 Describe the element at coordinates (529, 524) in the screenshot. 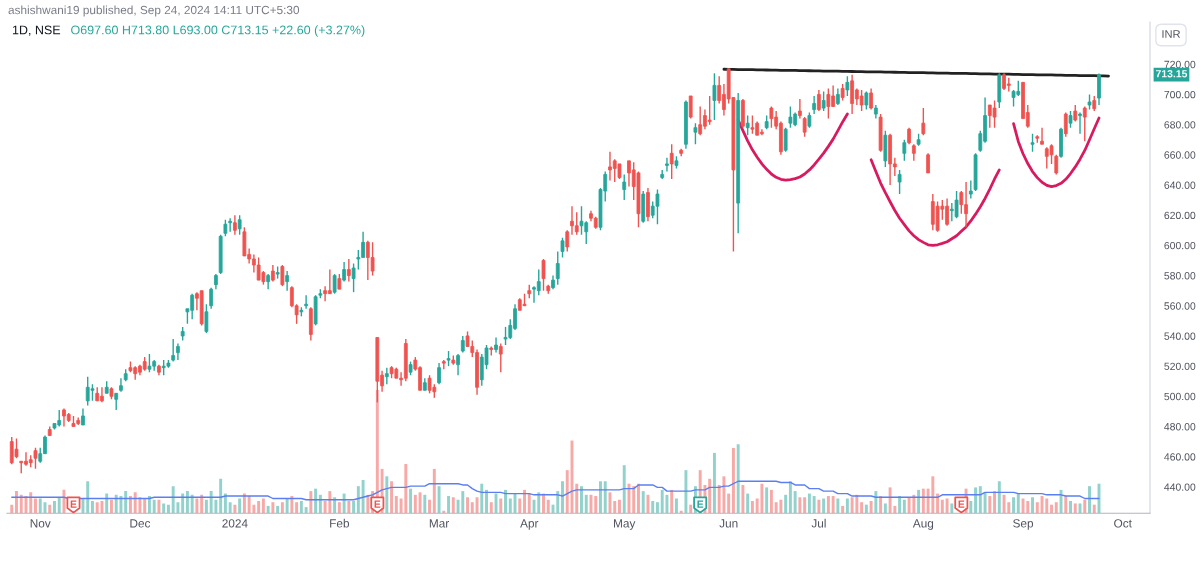

I see `x-tick-label: Apr` at that location.